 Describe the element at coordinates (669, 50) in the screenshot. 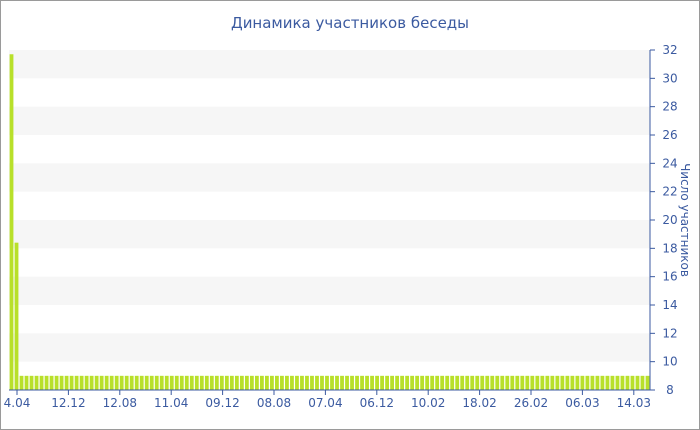

I see `y-tick-label: 32` at that location.